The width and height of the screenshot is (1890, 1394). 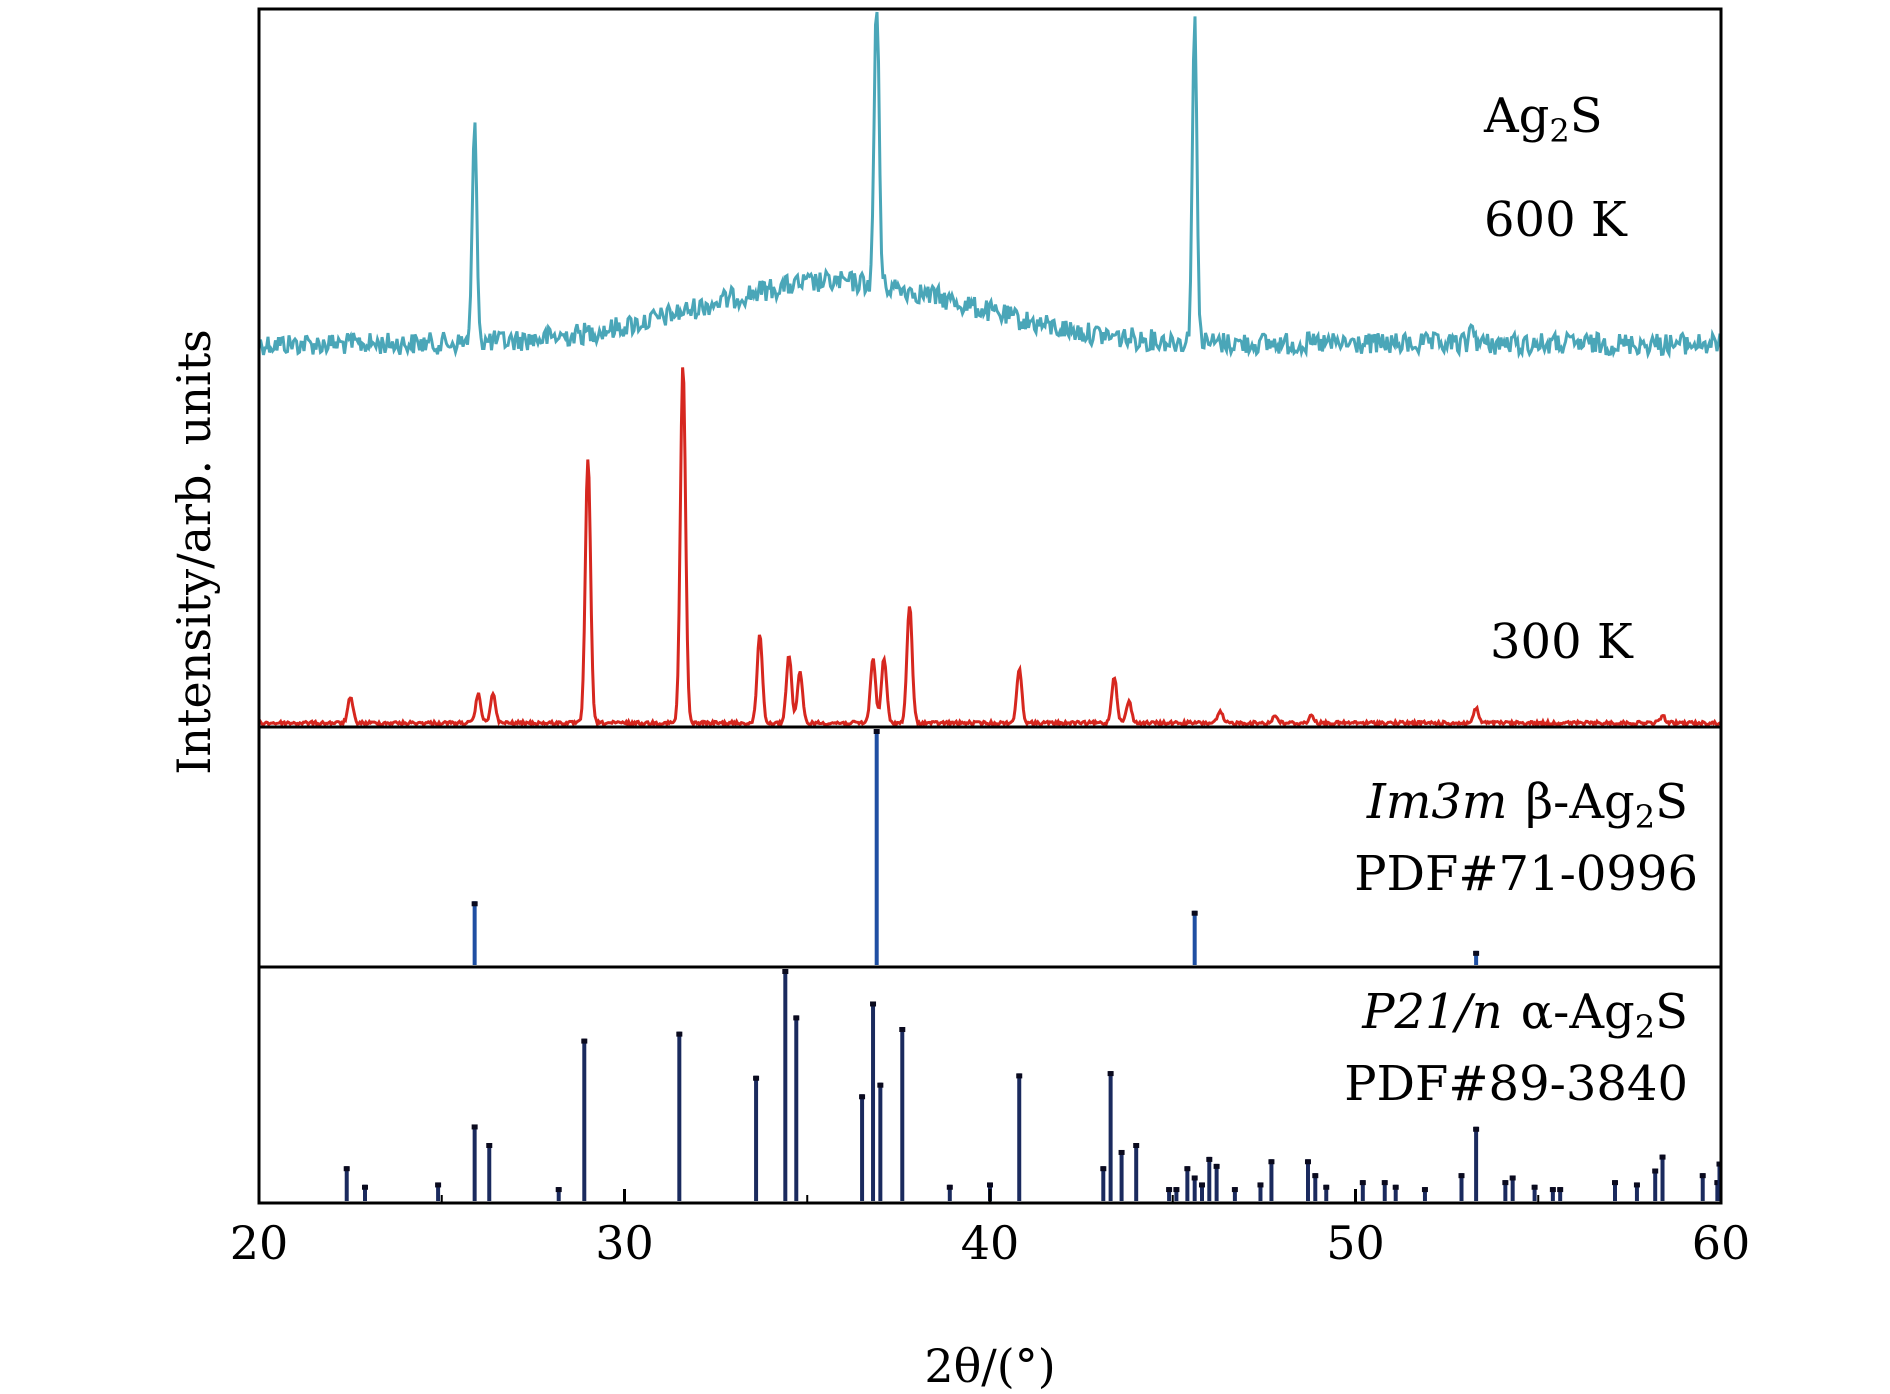 What do you see at coordinates (1645, 817) in the screenshot?
I see `beta-phase-sub: 2` at bounding box center [1645, 817].